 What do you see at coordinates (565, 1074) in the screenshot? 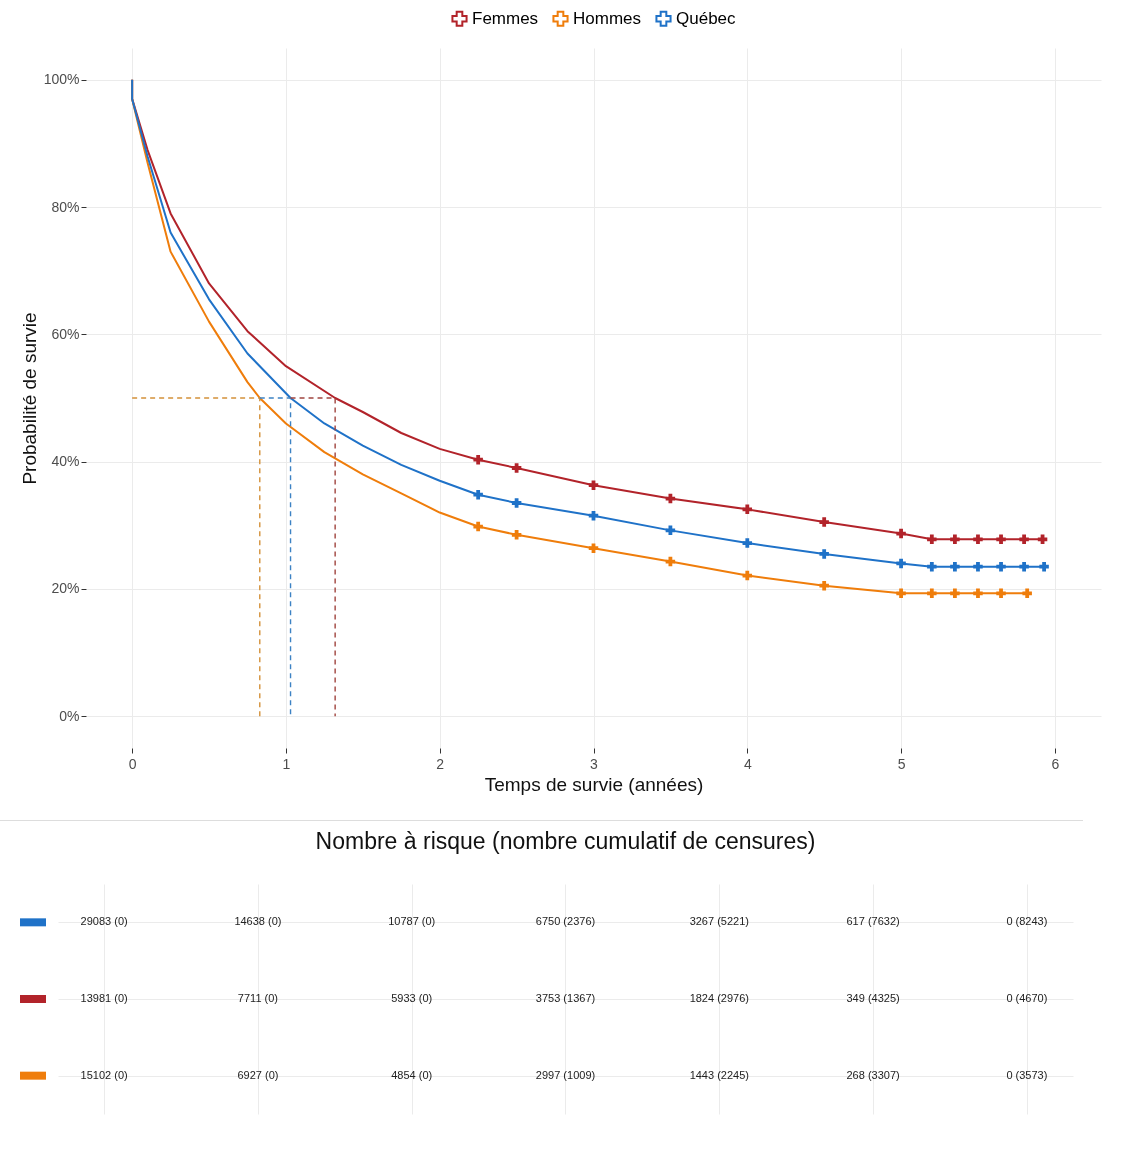
I see `text: 2997 (1009)` at bounding box center [565, 1074].